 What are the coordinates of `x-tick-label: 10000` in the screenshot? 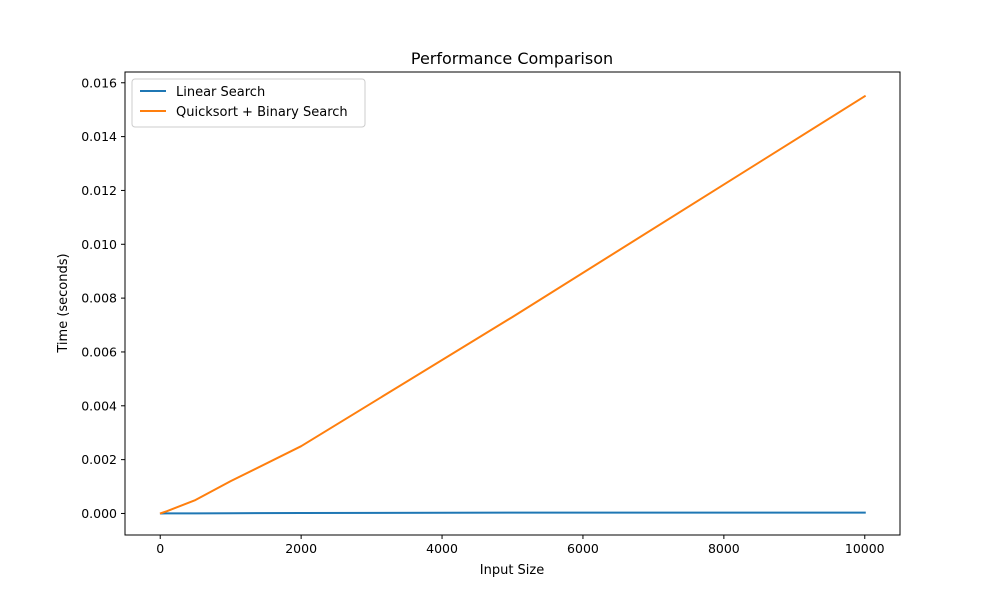 It's located at (865, 548).